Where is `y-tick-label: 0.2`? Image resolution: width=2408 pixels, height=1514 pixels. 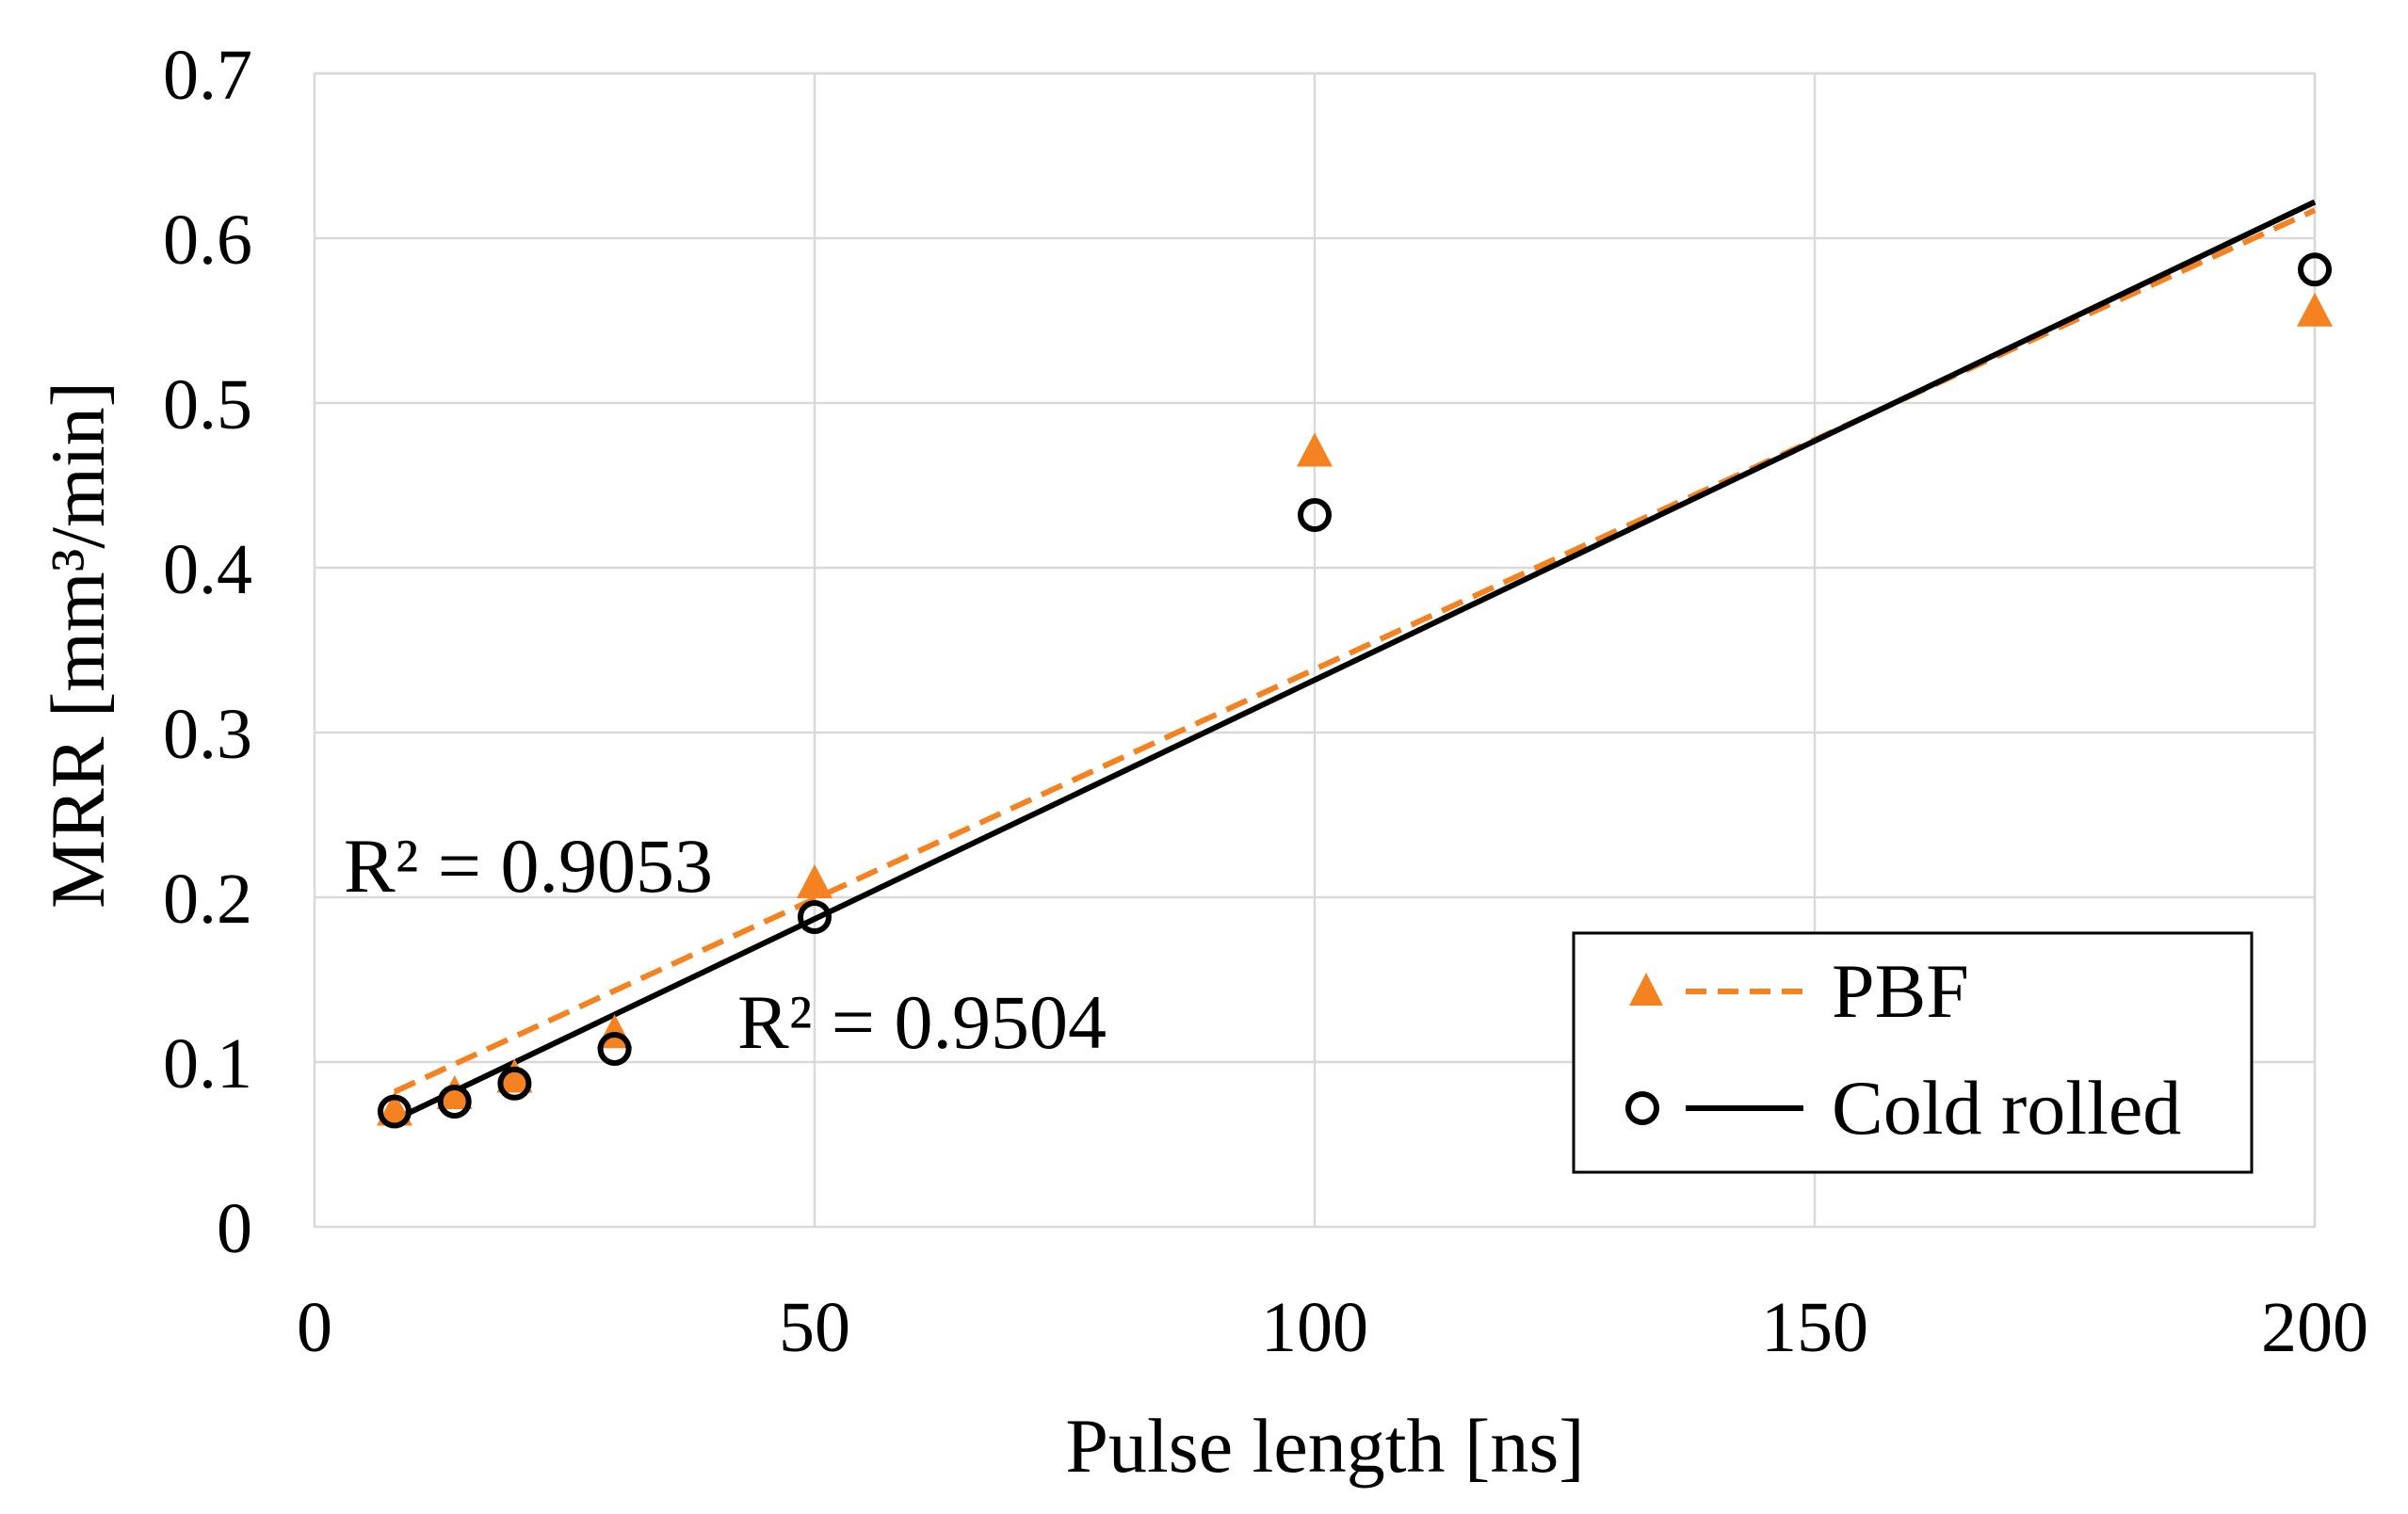 y-tick-label: 0.2 is located at coordinates (207, 899).